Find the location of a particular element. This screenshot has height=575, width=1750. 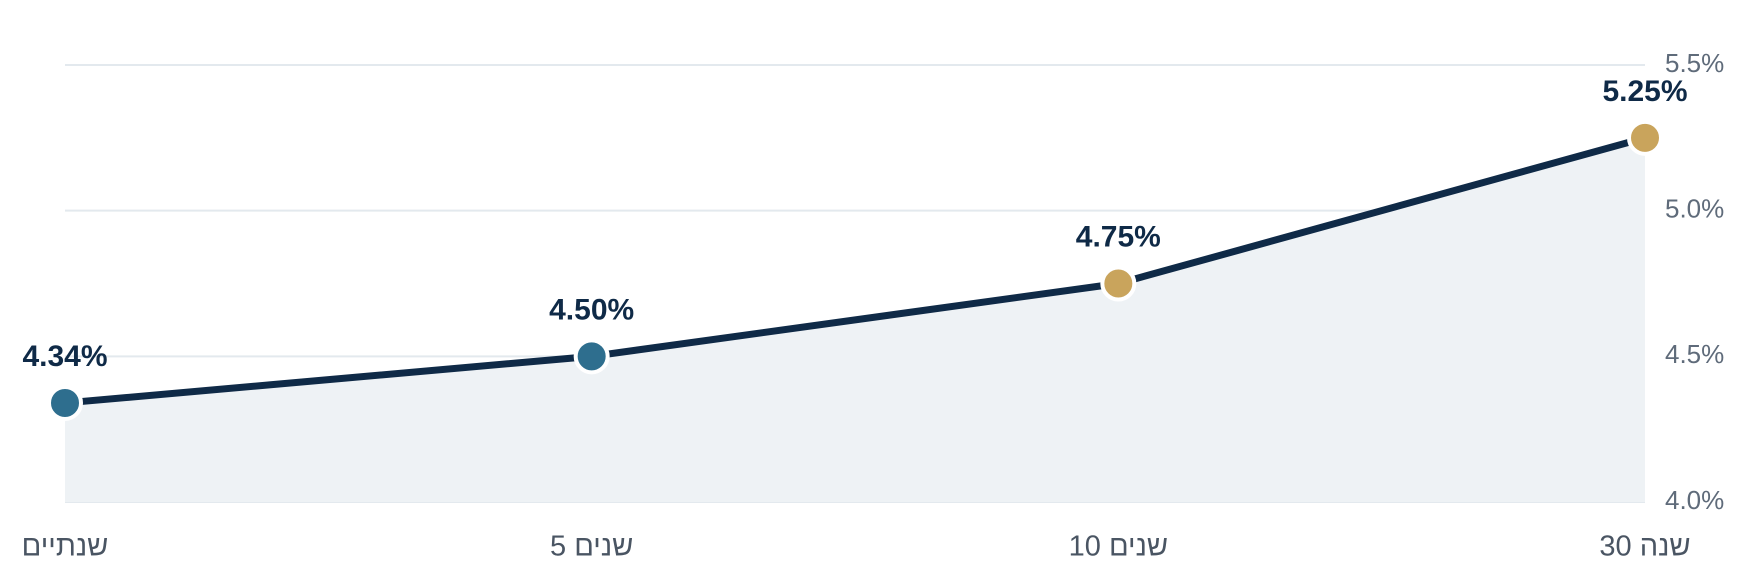

y-tick-label: 4.0% is located at coordinates (1694, 500).